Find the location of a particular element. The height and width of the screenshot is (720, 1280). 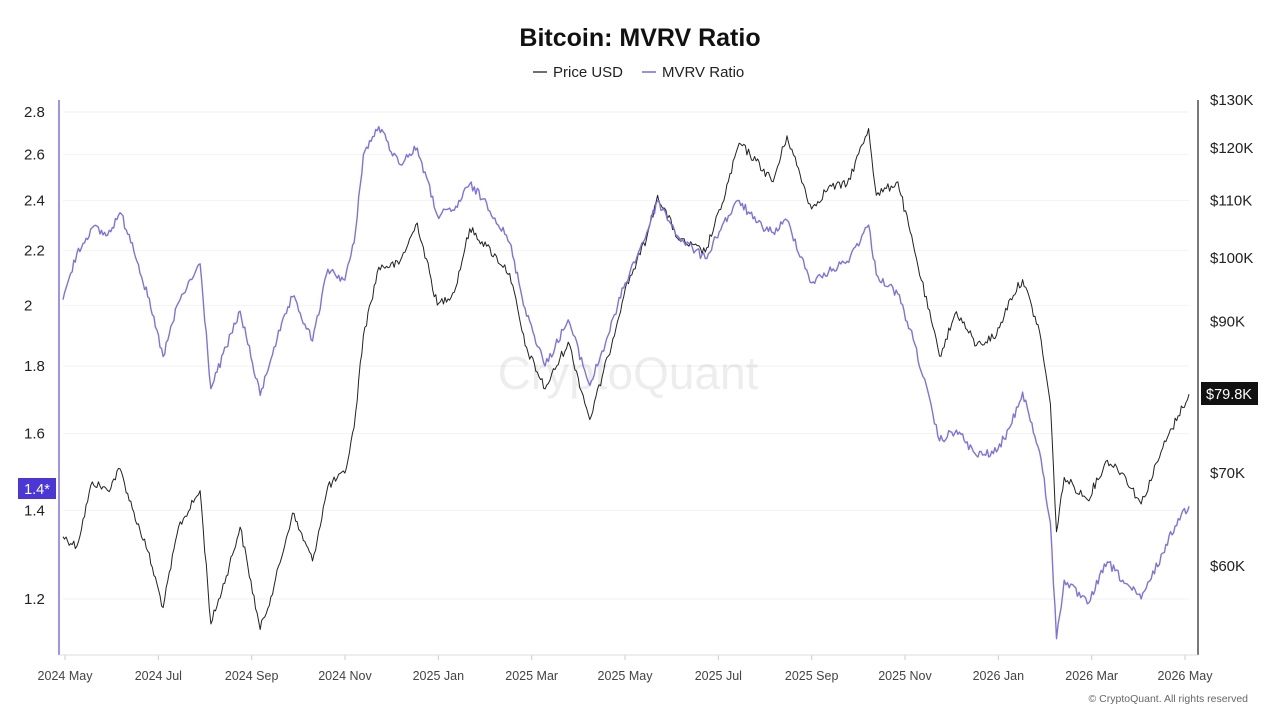

price-badge-label: $79.8K is located at coordinates (1229, 395).